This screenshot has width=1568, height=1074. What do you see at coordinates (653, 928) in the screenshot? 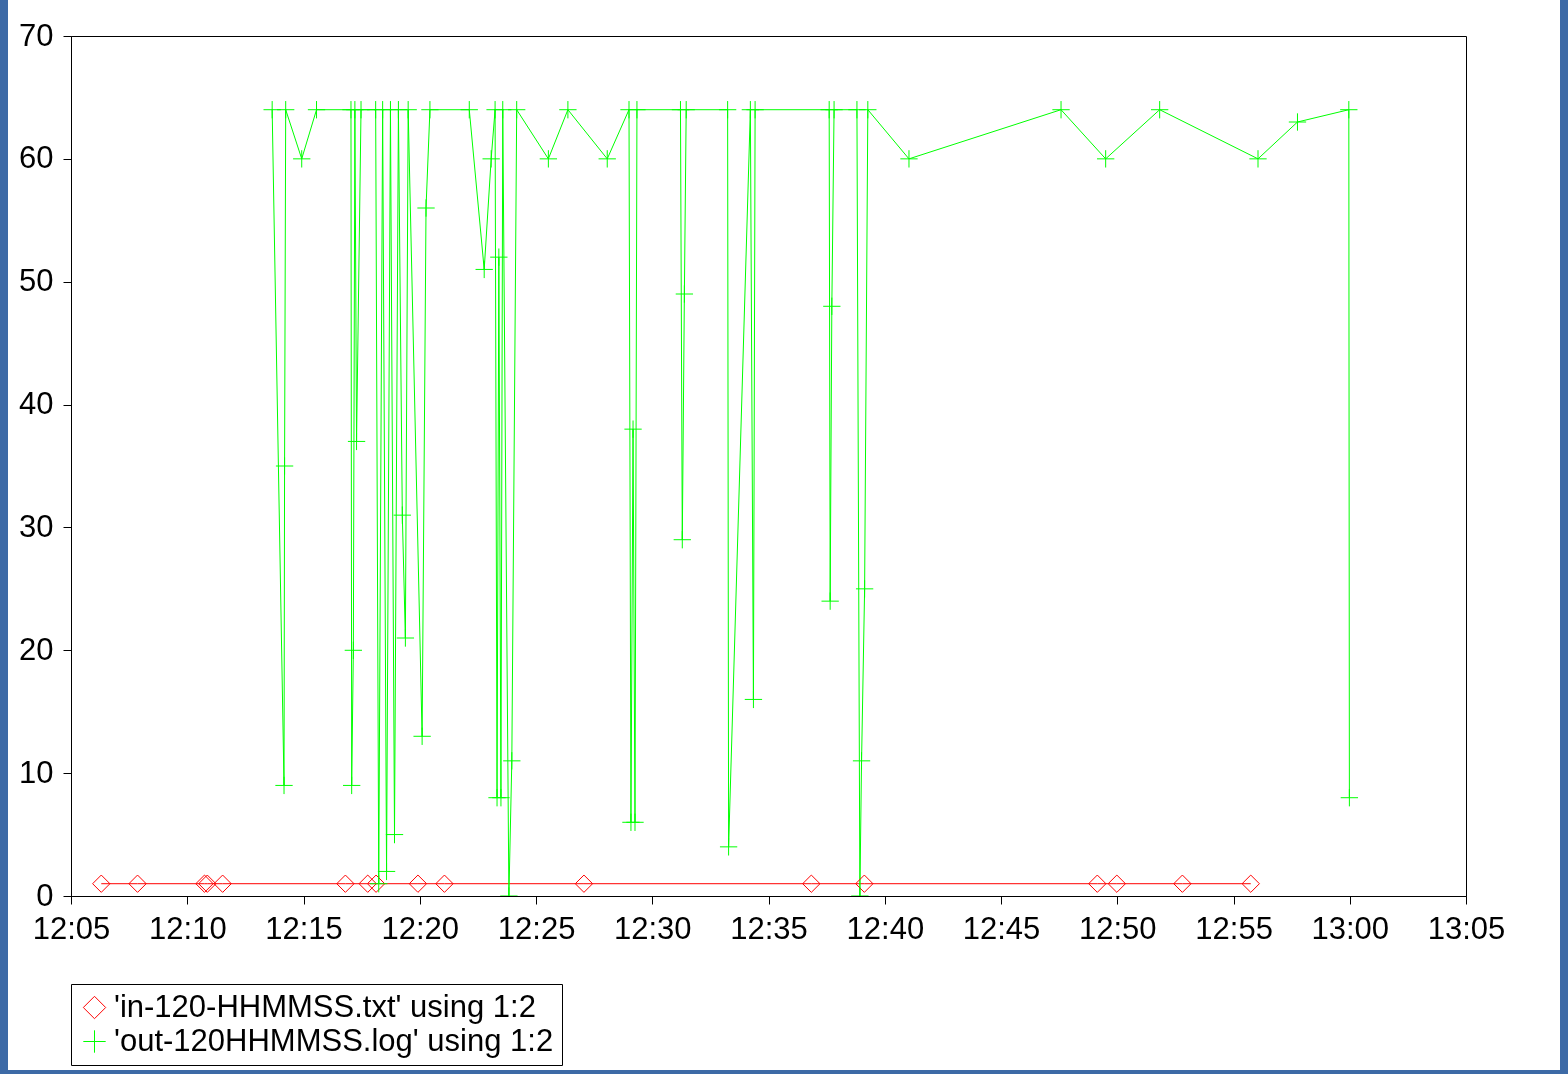
I see `x-tick-label: 12:30` at bounding box center [653, 928].